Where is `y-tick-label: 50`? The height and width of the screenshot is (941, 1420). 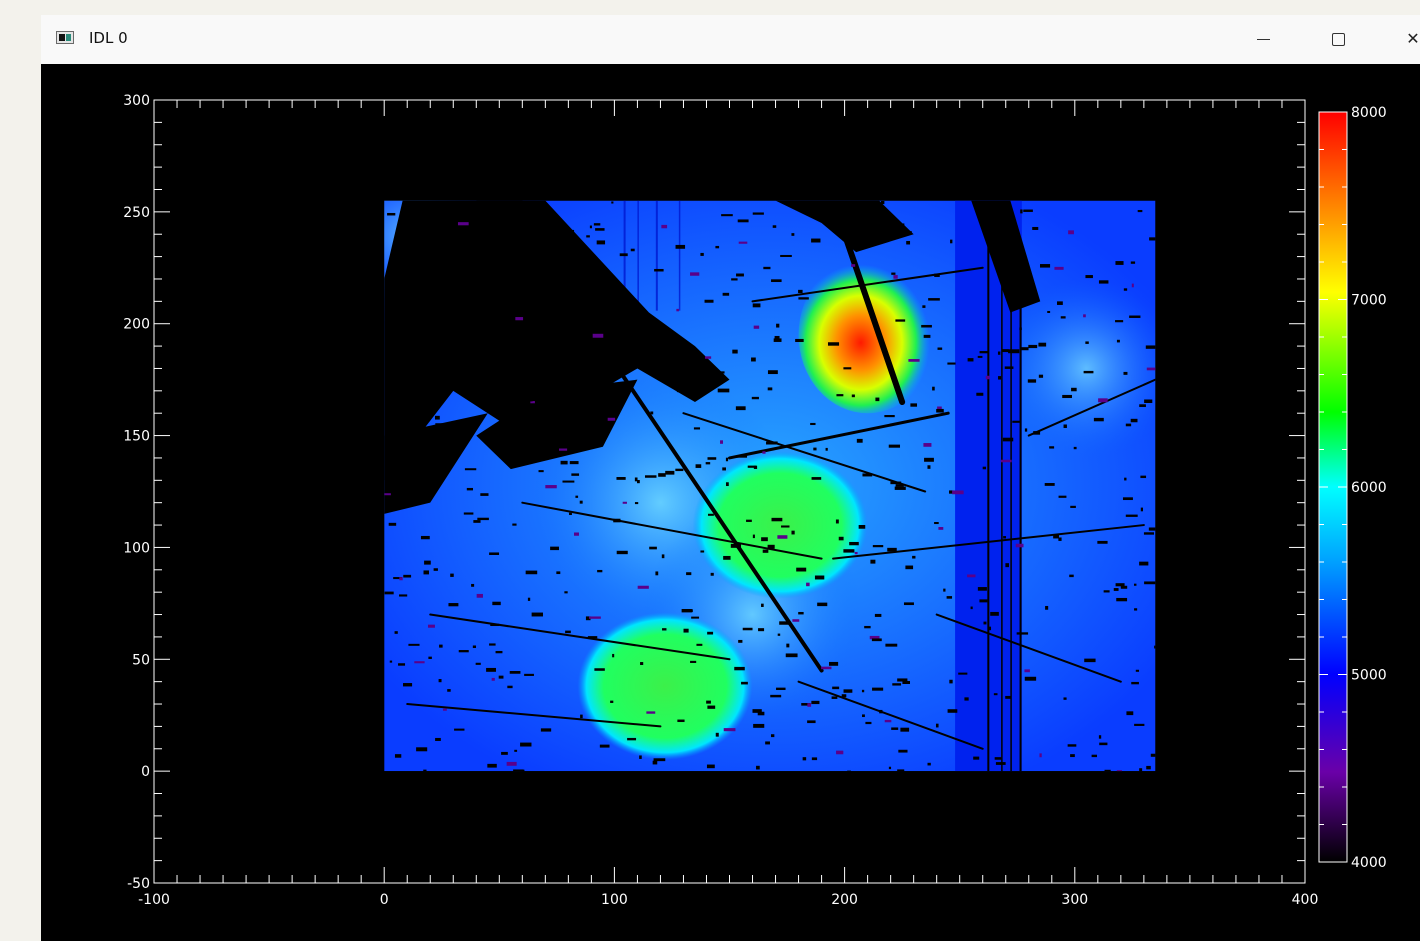
y-tick-label: 50 is located at coordinates (141, 660).